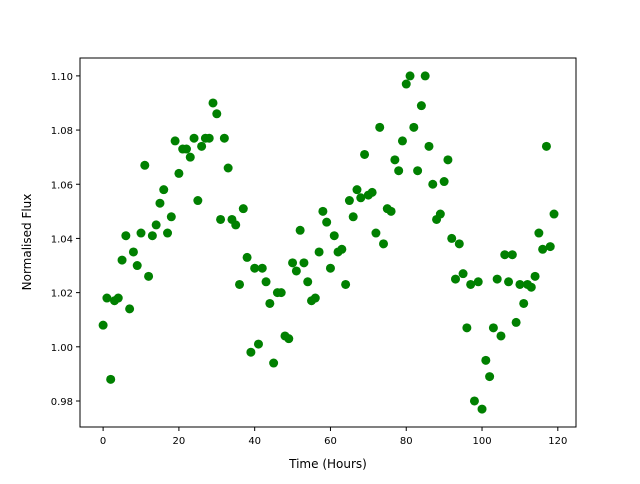 The height and width of the screenshot is (484, 640). I want to click on x-axis-label: Time (Hours), so click(327, 464).